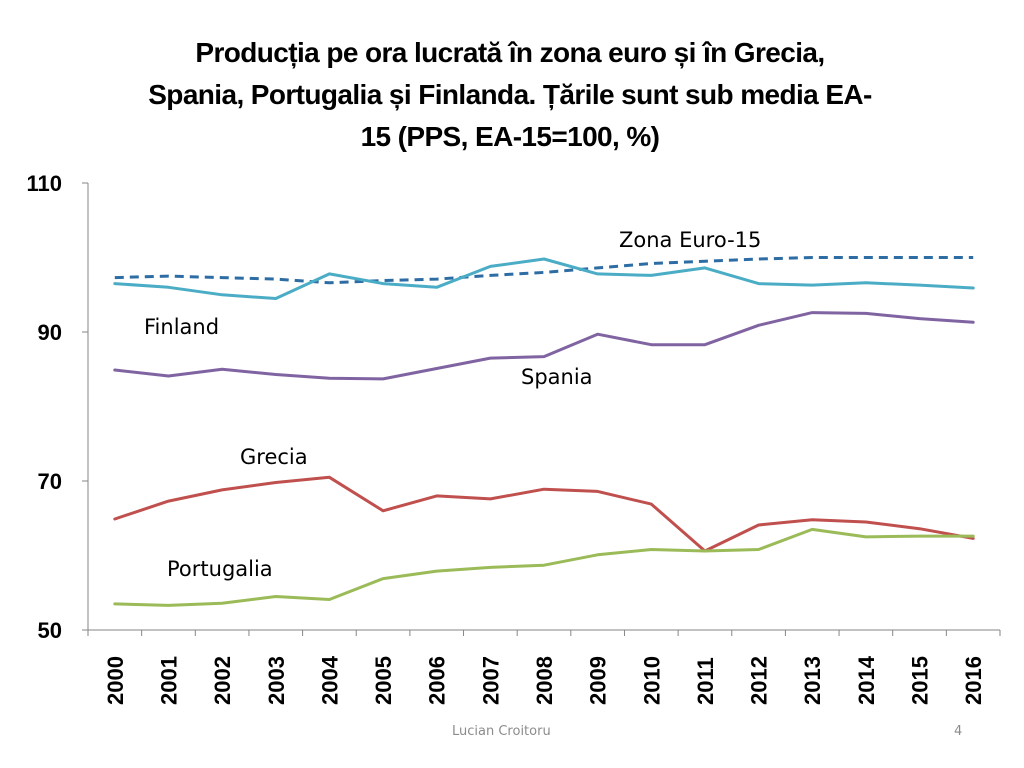  Describe the element at coordinates (168, 680) in the screenshot. I see `x-tick-label-2001: 2001` at that location.